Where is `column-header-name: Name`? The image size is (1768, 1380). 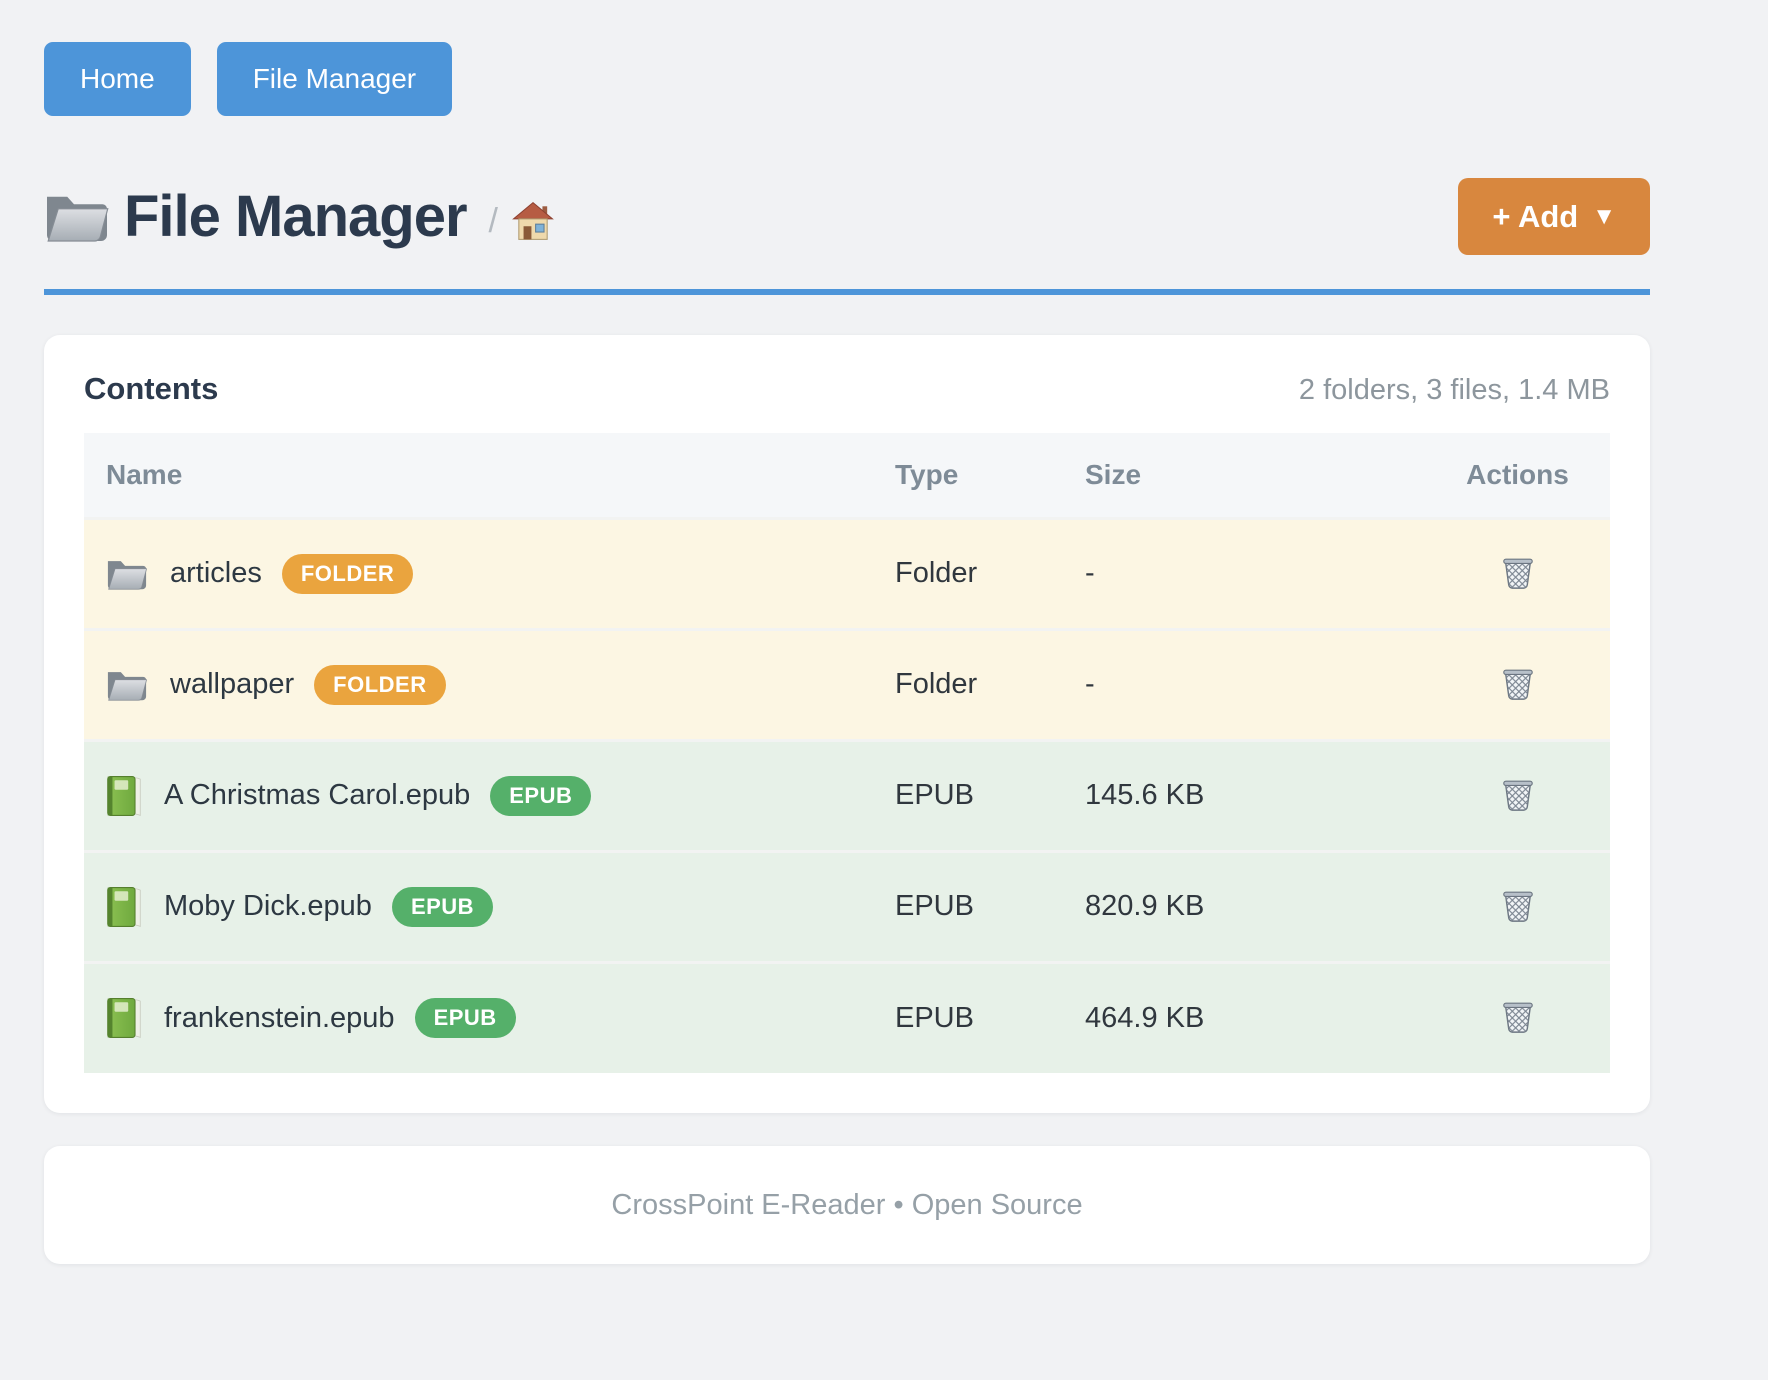 column-header-name: Name is located at coordinates (489, 475).